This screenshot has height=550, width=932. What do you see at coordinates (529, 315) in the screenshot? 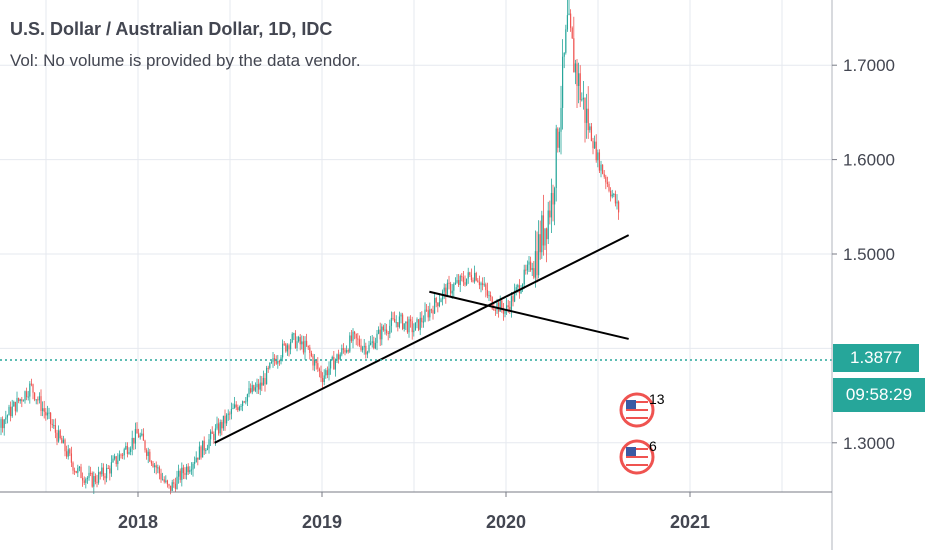
I see `trendline` at bounding box center [529, 315].